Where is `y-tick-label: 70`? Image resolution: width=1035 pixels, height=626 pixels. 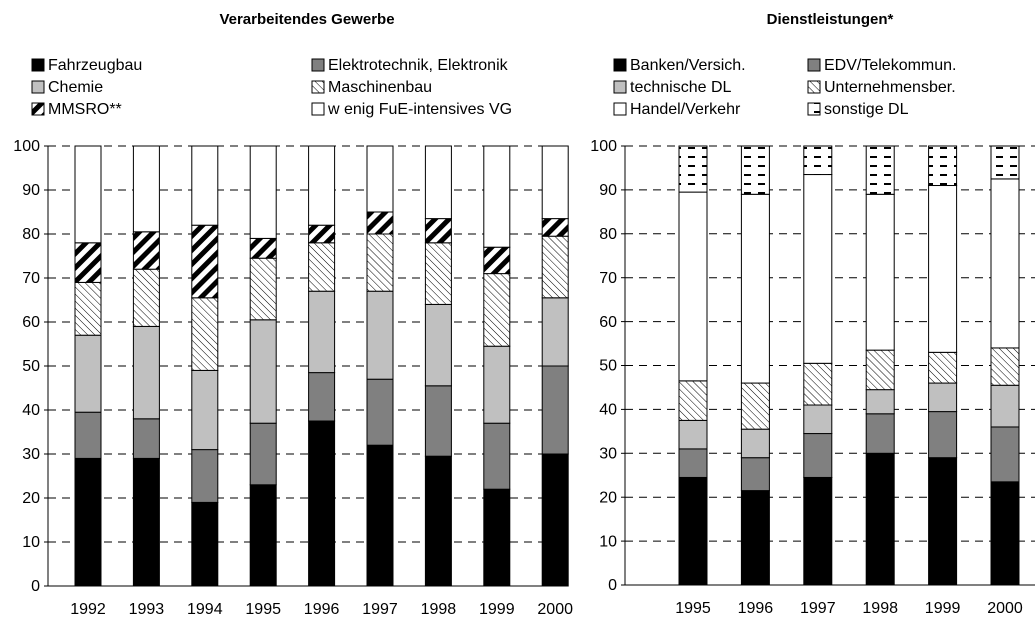 y-tick-label: 70 is located at coordinates (31, 278).